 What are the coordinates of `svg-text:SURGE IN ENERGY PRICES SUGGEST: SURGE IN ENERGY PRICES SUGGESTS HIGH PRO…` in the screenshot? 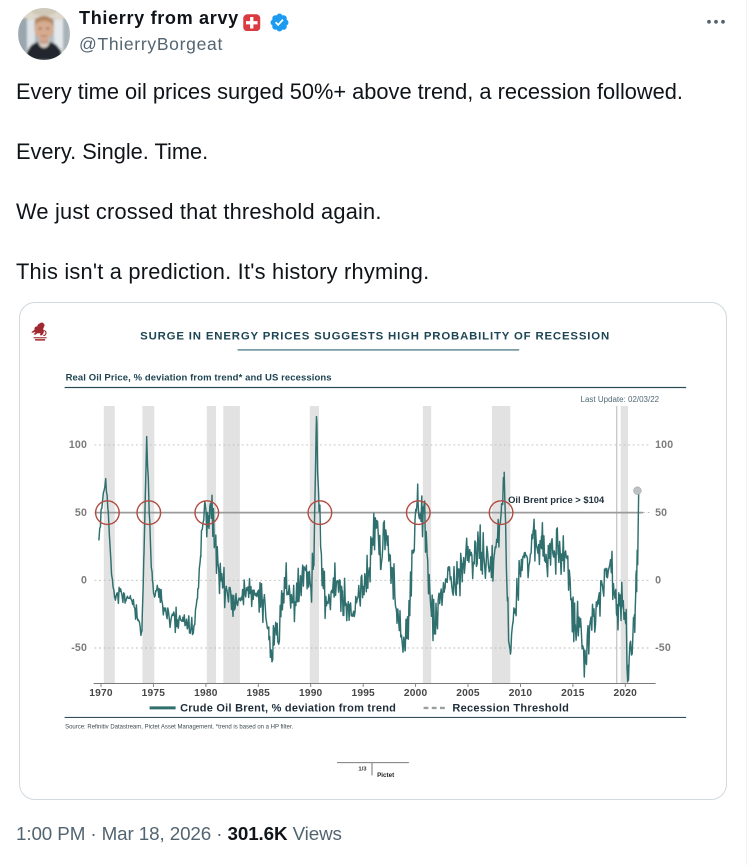 It's located at (376, 336).